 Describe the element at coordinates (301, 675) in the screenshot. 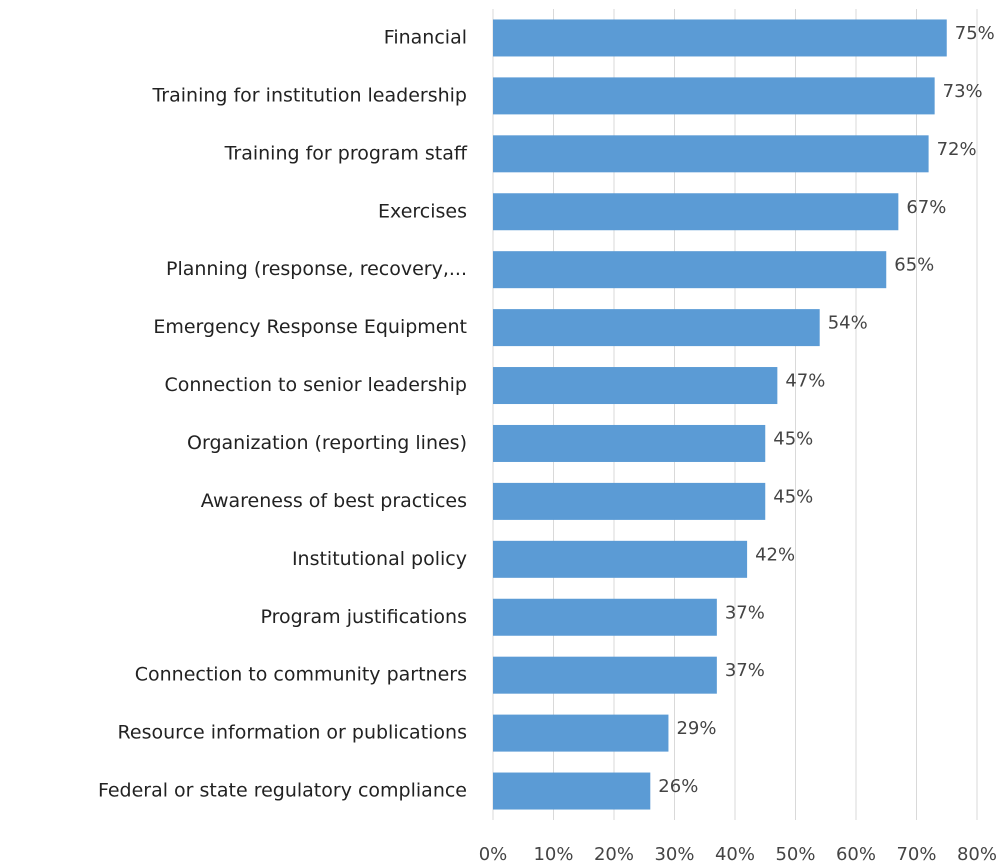

I see `category-label: Connection to community partners` at that location.